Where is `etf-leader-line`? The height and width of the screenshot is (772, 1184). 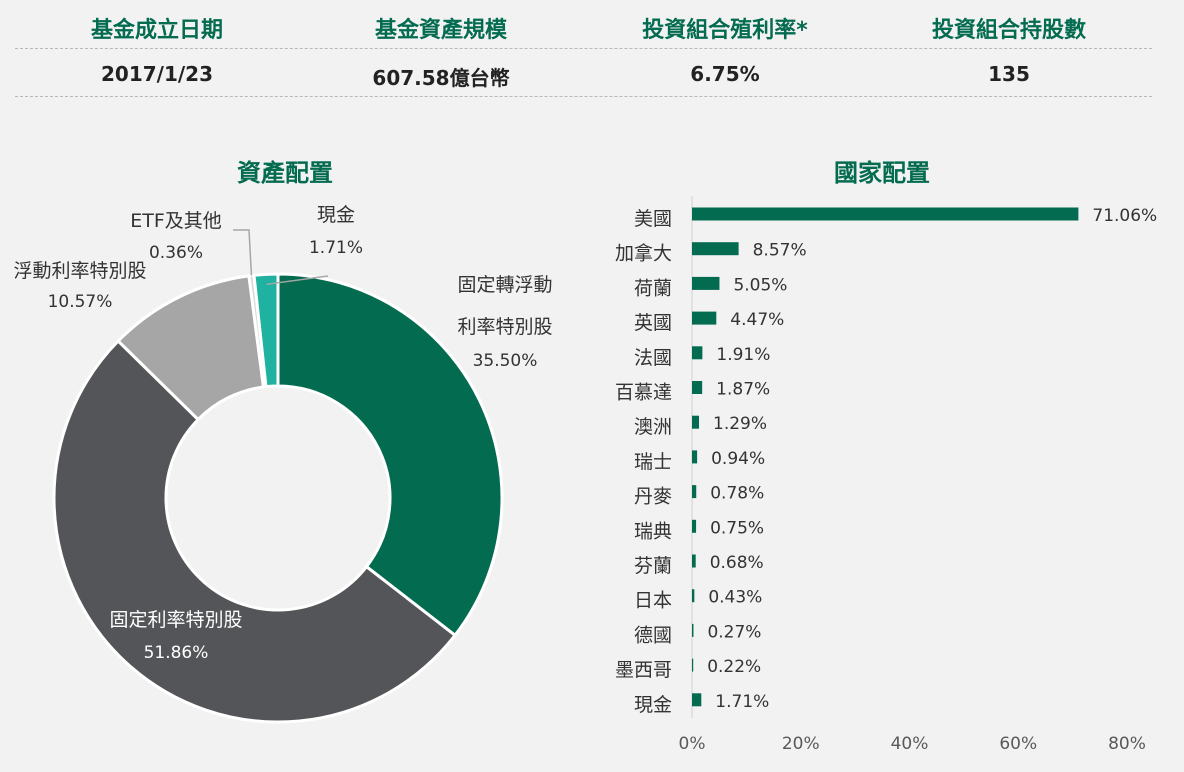 etf-leader-line is located at coordinates (243, 252).